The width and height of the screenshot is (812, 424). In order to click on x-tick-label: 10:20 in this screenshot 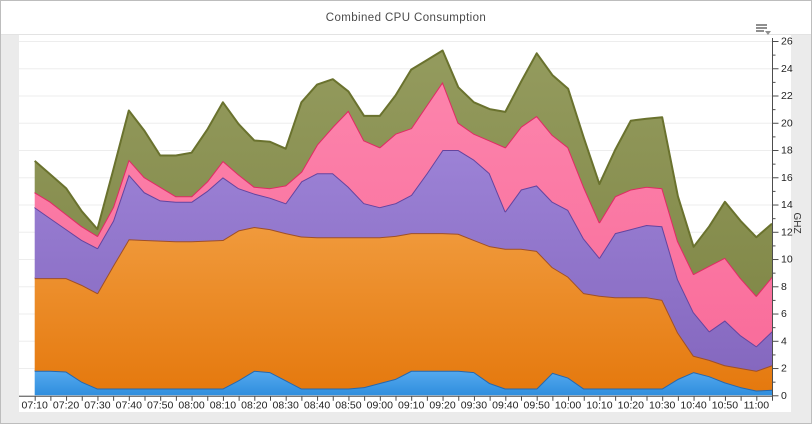, I will do `click(631, 406)`.